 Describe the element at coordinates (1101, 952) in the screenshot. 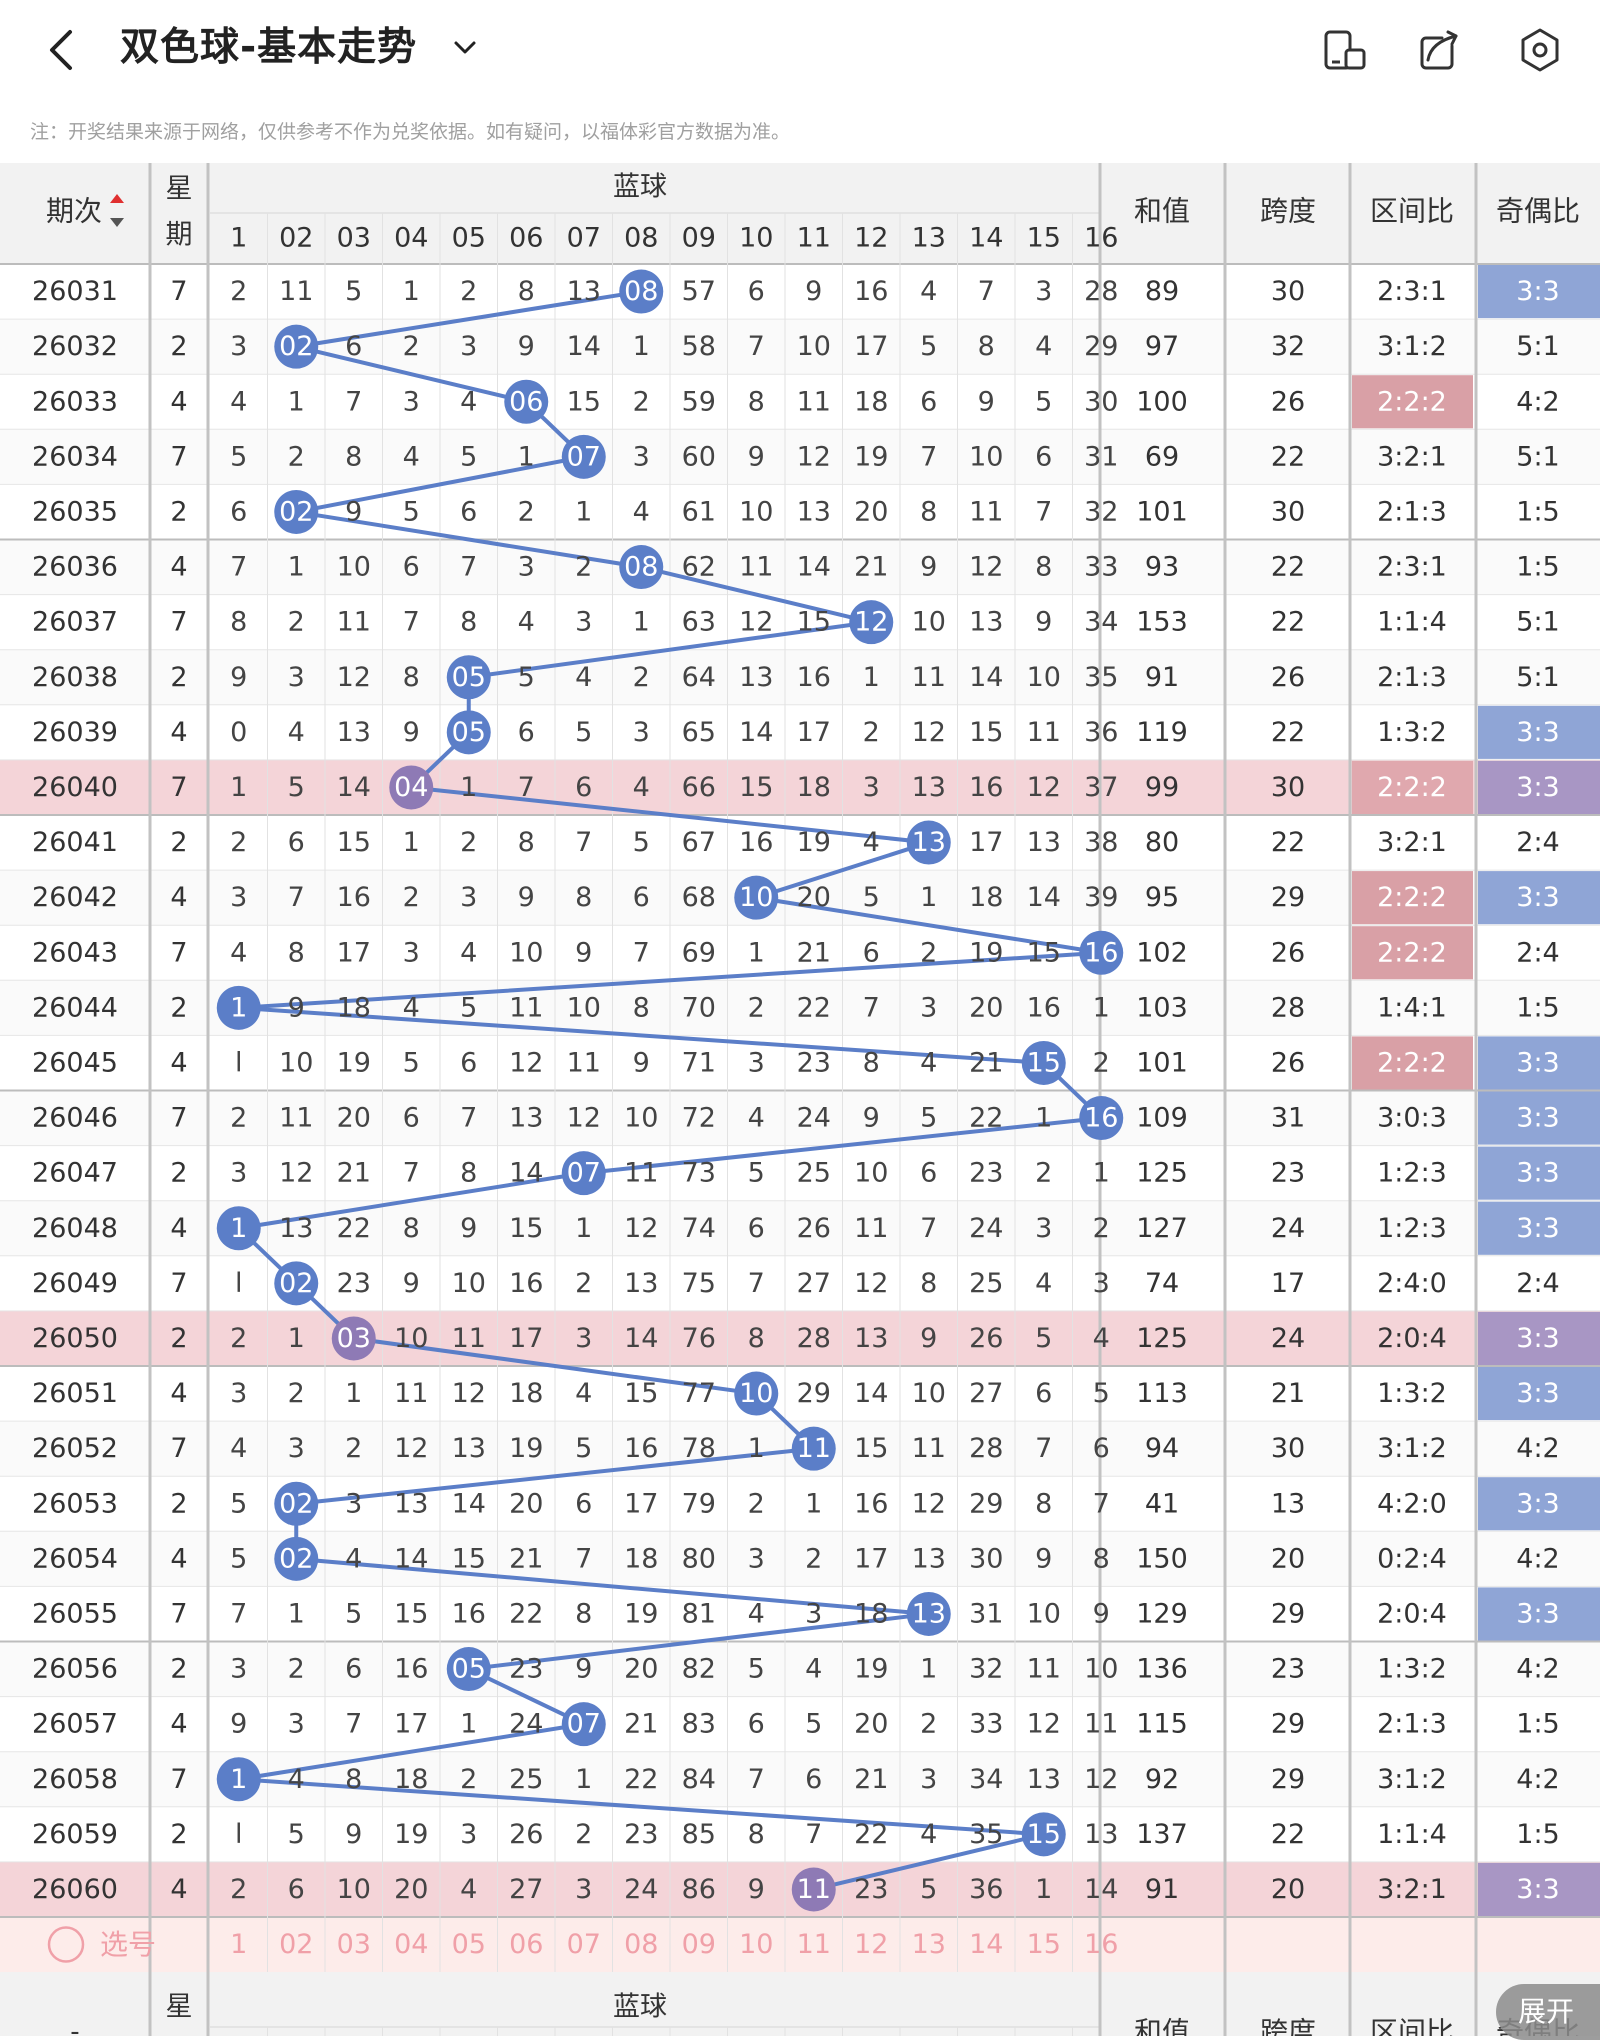

I see `blue-ball-number: 16` at that location.